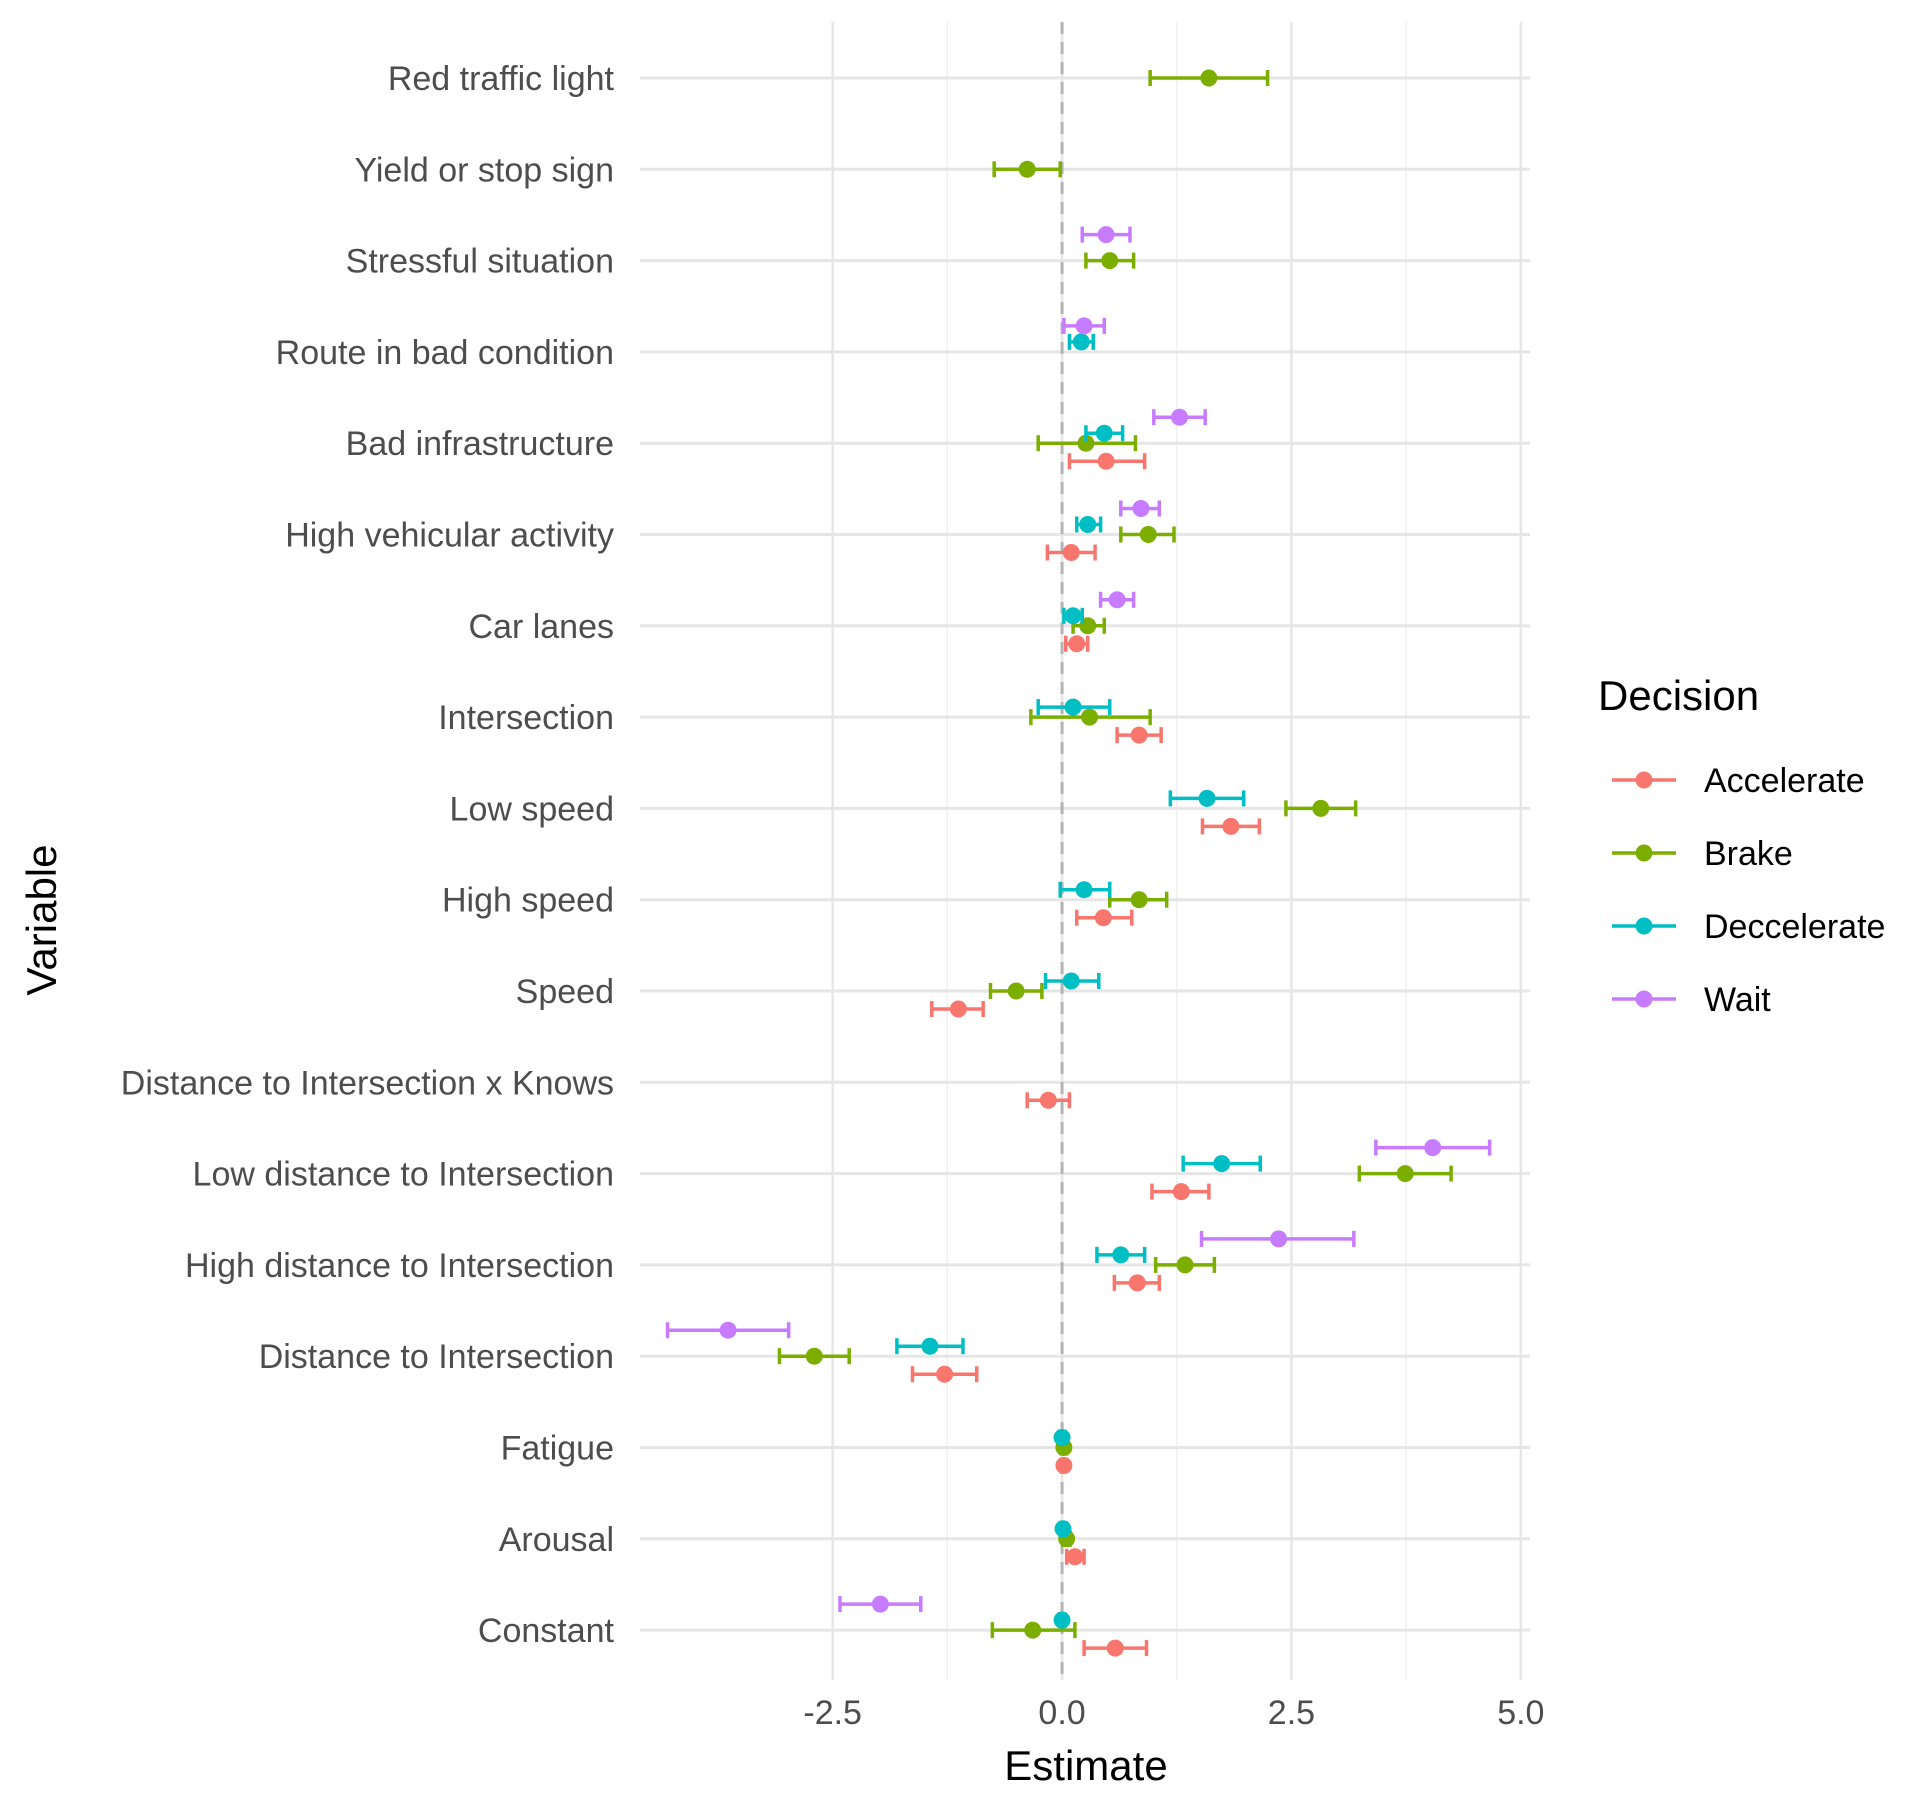  I want to click on y-tick-distance-to-intersection-x-knows: Distance to Intersection x Knows, so click(367, 1083).